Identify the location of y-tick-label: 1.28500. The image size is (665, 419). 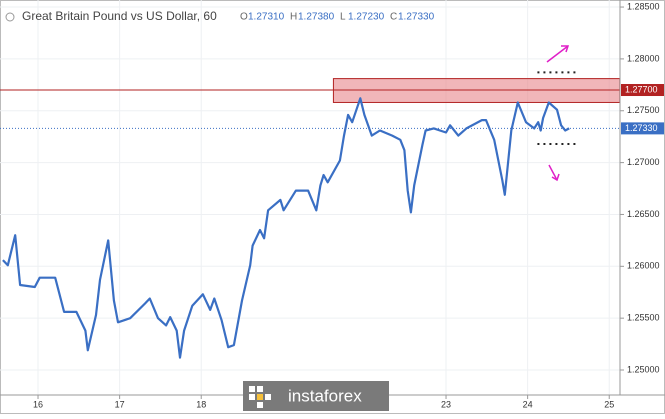
(643, 6).